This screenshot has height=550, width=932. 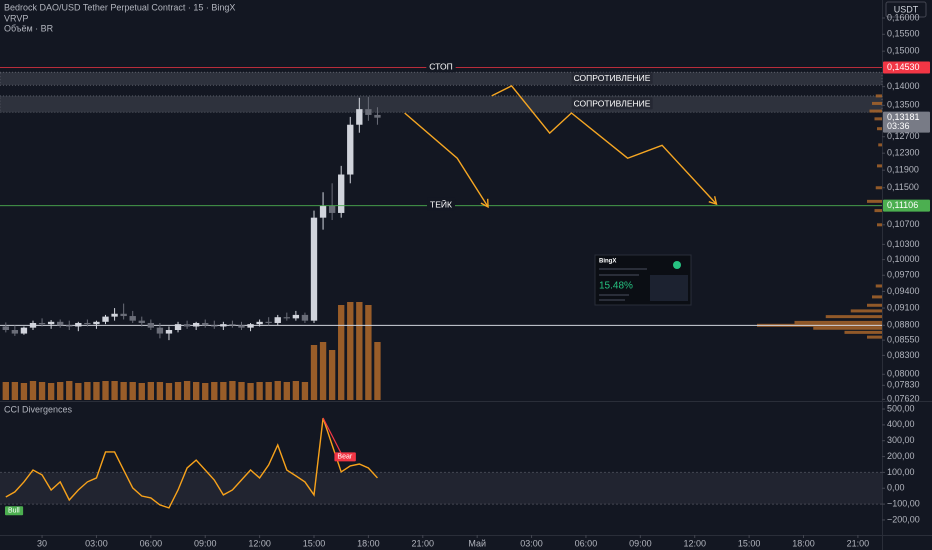 What do you see at coordinates (901, 424) in the screenshot?
I see `y-tick-label: 400,00` at bounding box center [901, 424].